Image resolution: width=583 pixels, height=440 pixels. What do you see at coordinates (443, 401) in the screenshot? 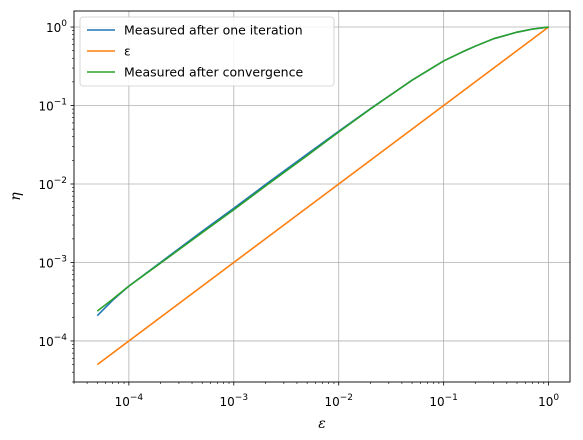
I see `x-tick-label: 10⁻¹` at bounding box center [443, 401].